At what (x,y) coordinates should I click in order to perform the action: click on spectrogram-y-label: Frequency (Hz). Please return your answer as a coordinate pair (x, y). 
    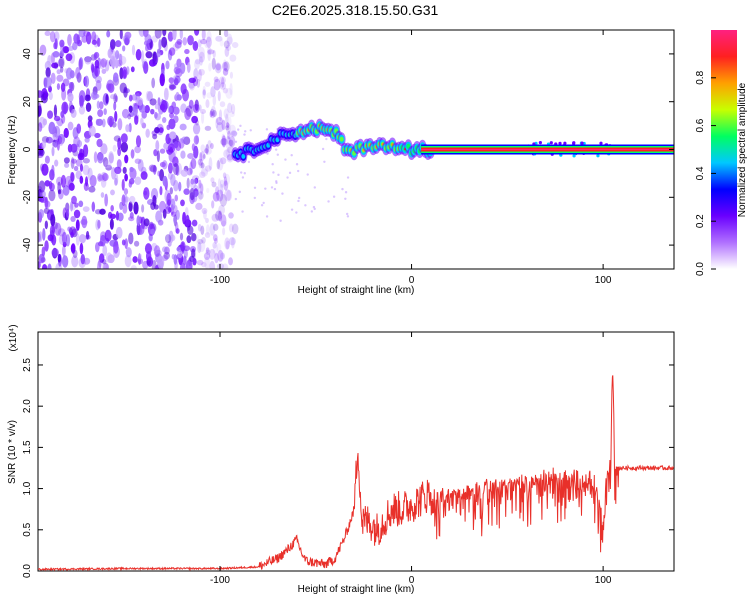
    Looking at the image, I should click on (12, 150).